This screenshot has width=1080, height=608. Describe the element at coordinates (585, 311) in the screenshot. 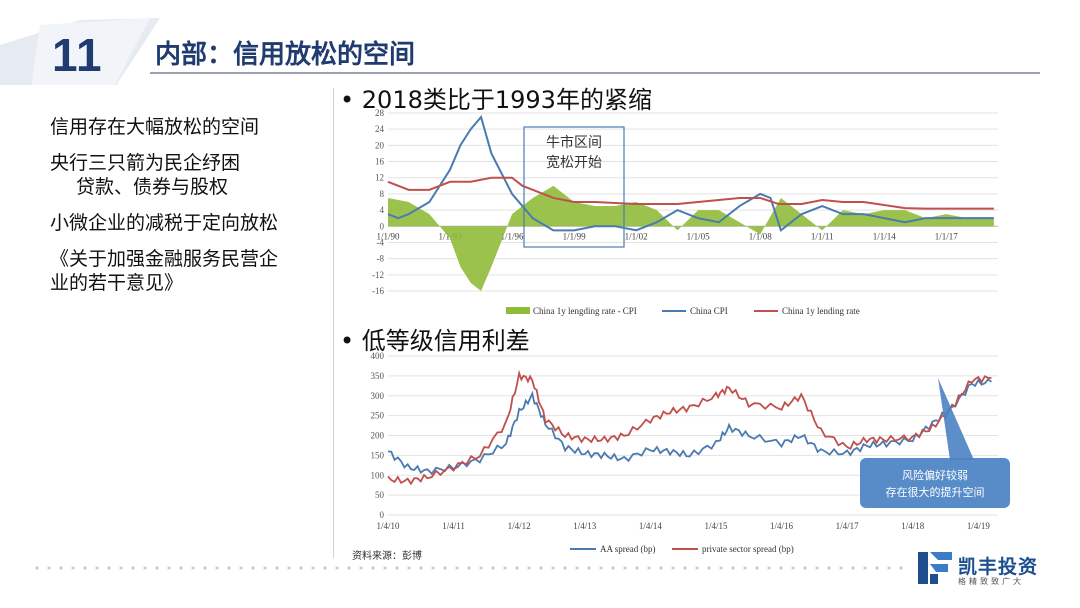

I see `legend-label: China 1y lengding rate - CPI` at that location.